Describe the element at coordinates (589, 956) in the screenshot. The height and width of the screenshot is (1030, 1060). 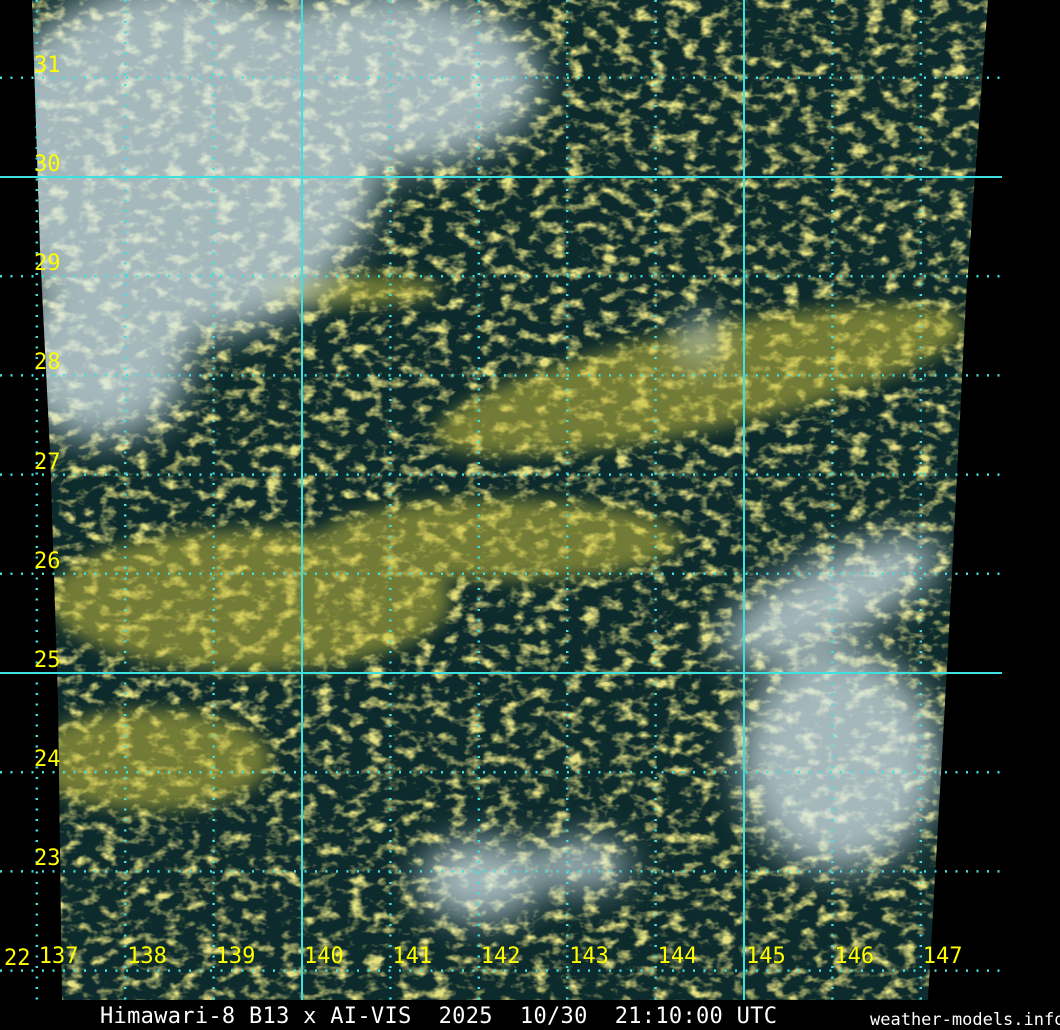
I see `longitude-label: 143` at that location.